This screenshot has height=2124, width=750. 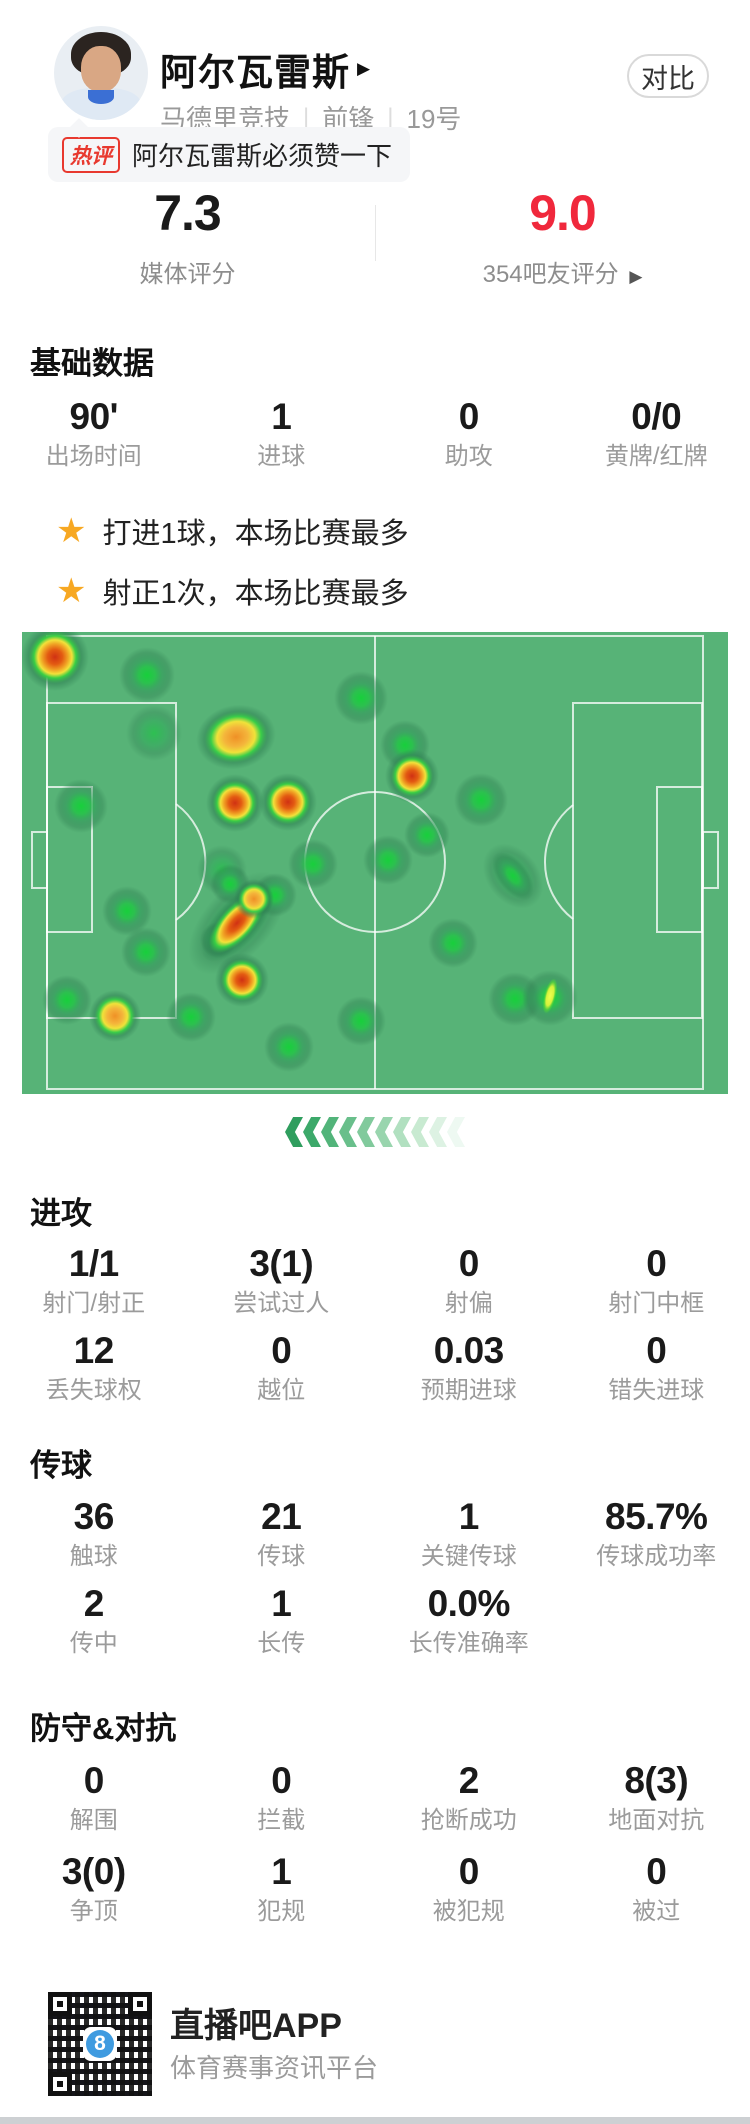 I want to click on stat-cell: 1/1 射门/射正, so click(x=94, y=1281).